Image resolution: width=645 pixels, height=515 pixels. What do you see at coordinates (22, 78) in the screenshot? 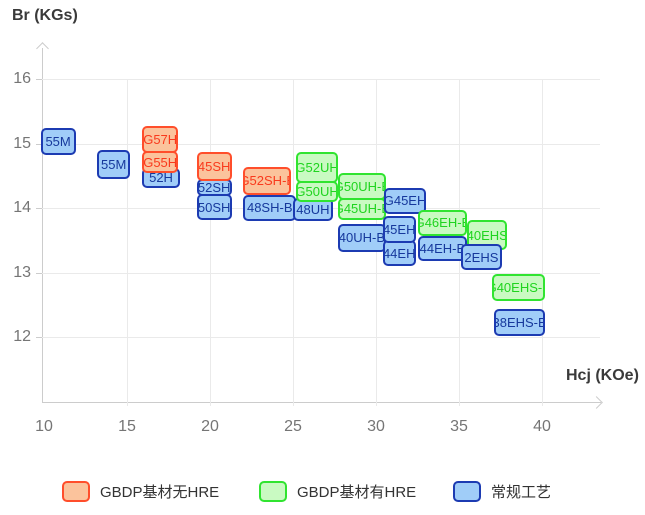
I see `y-tick-label: 16` at bounding box center [22, 78].